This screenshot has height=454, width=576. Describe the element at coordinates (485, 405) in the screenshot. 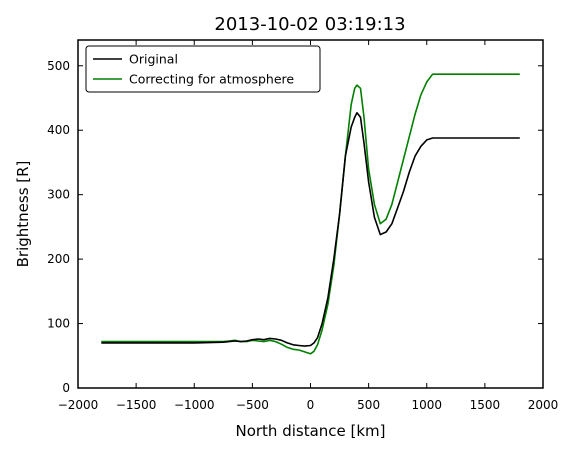

I see `x-tick-label: 1500` at that location.